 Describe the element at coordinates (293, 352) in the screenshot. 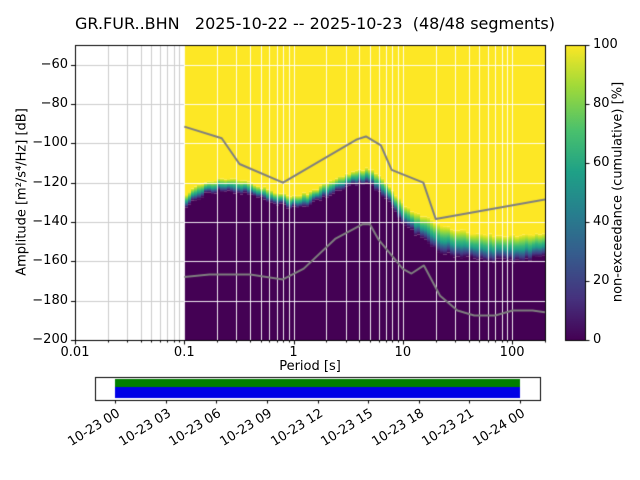

I see `x-tick-label: 1` at that location.